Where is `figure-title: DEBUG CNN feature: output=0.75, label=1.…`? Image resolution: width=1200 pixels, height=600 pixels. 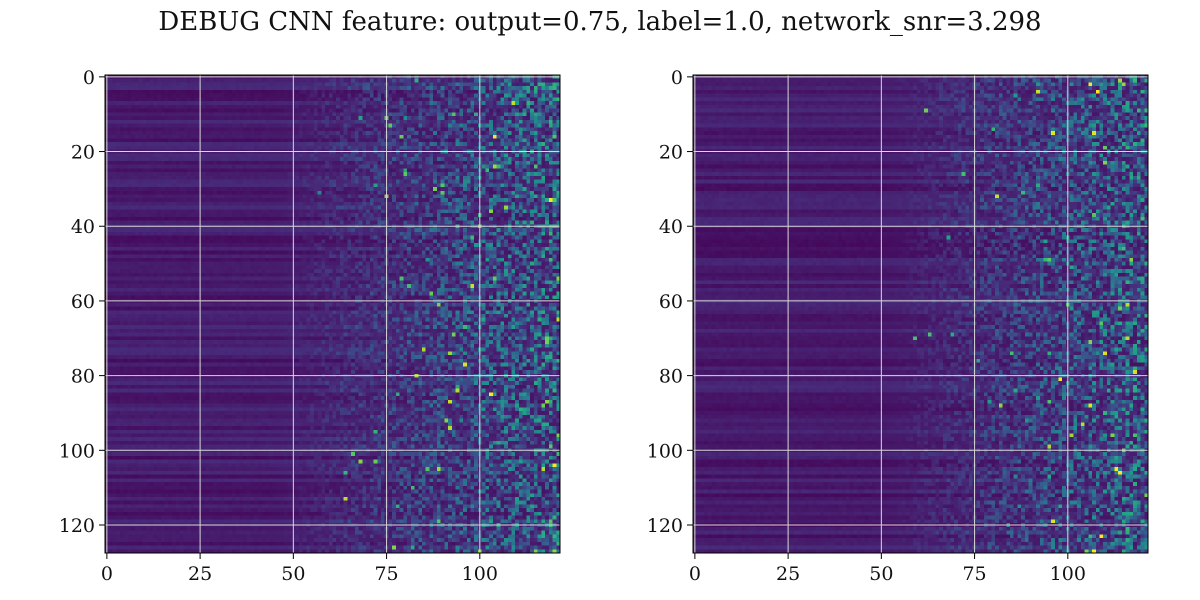
figure-title: DEBUG CNN feature: output=0.75, label=1.… is located at coordinates (600, 22).